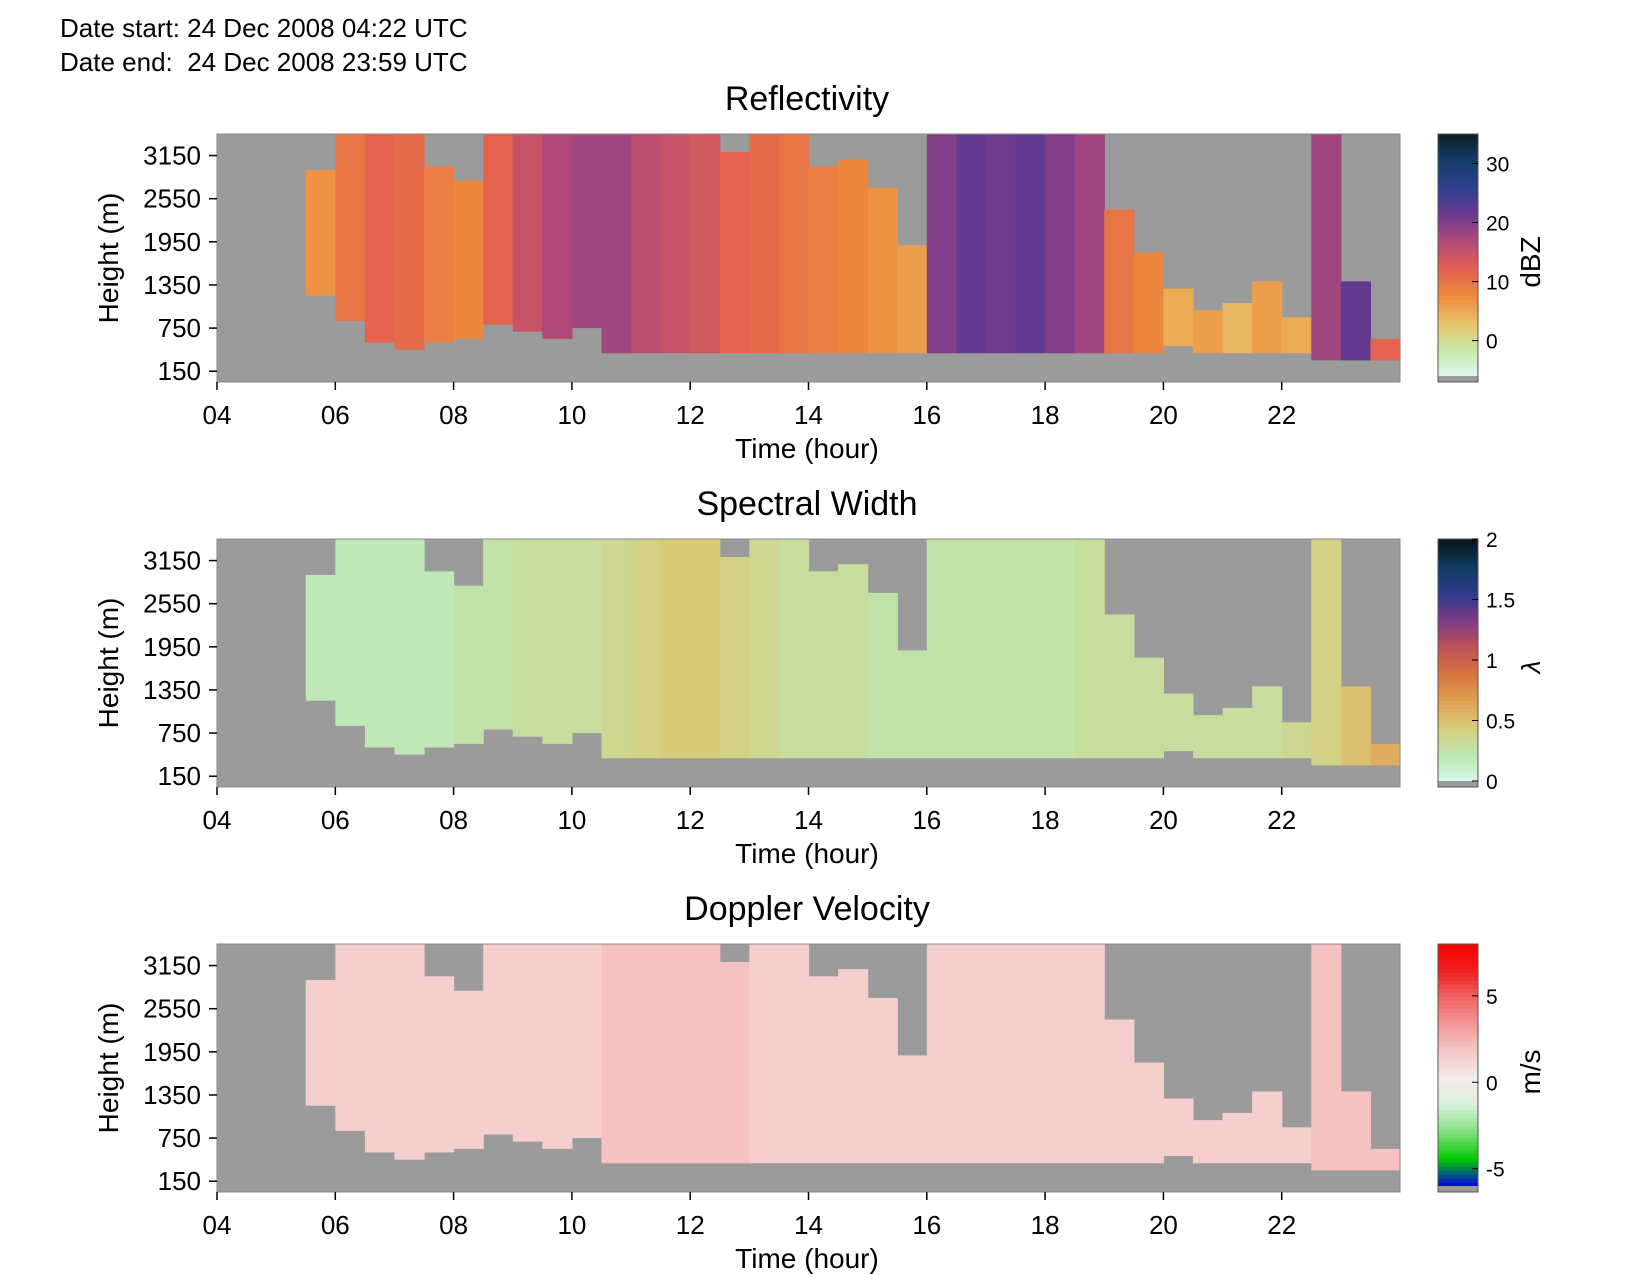 This screenshot has height=1275, width=1650. I want to click on colorbar-label: m/s, so click(1530, 1071).